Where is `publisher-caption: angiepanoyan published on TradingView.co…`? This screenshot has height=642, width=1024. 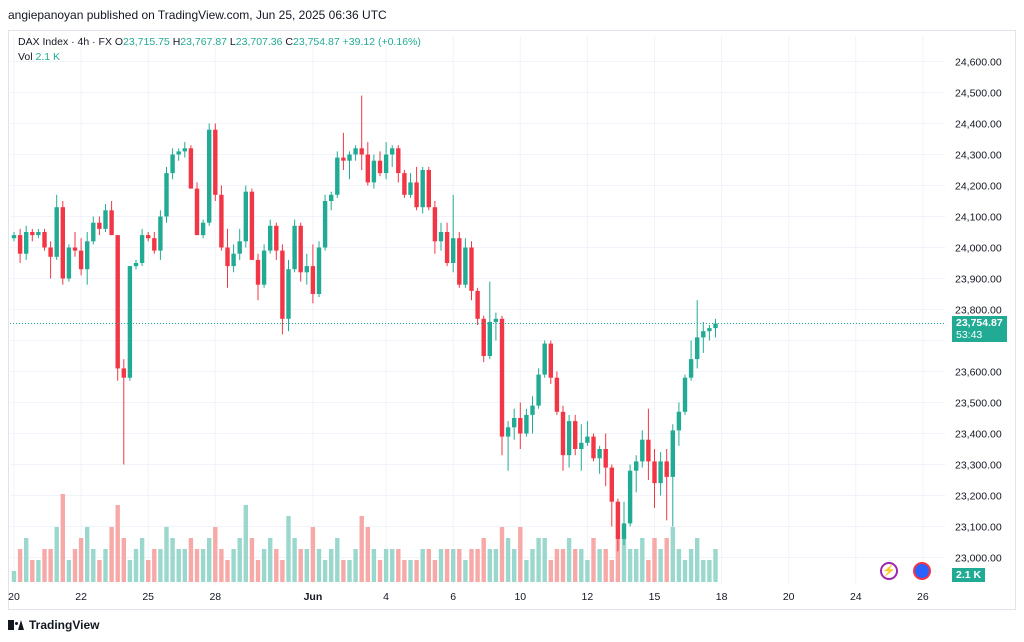
publisher-caption: angiepanoyan published on TradingView.co… is located at coordinates (197, 15).